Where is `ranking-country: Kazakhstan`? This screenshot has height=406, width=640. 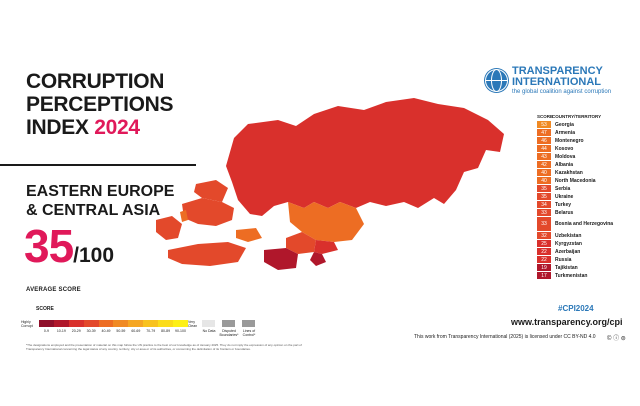
ranking-country: Kazakhstan is located at coordinates (569, 172).